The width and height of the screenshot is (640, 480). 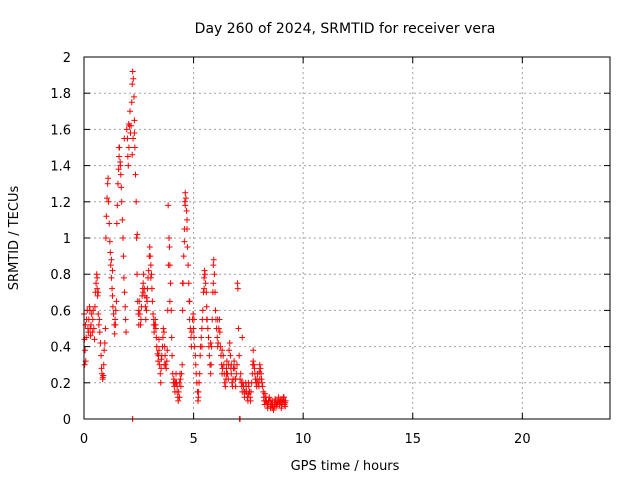 I want to click on x-tick-labels: 0 5 10 15 20, so click(x=305, y=439).